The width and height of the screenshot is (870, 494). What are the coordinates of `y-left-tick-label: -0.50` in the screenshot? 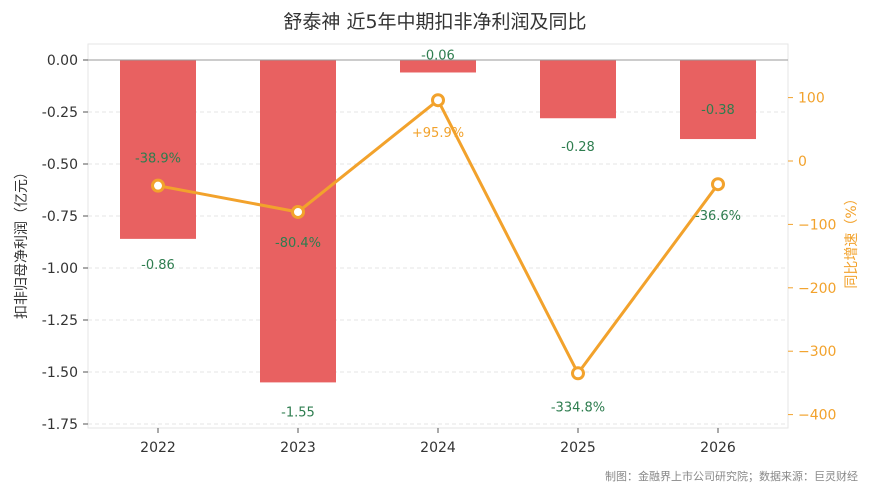 It's located at (60, 165).